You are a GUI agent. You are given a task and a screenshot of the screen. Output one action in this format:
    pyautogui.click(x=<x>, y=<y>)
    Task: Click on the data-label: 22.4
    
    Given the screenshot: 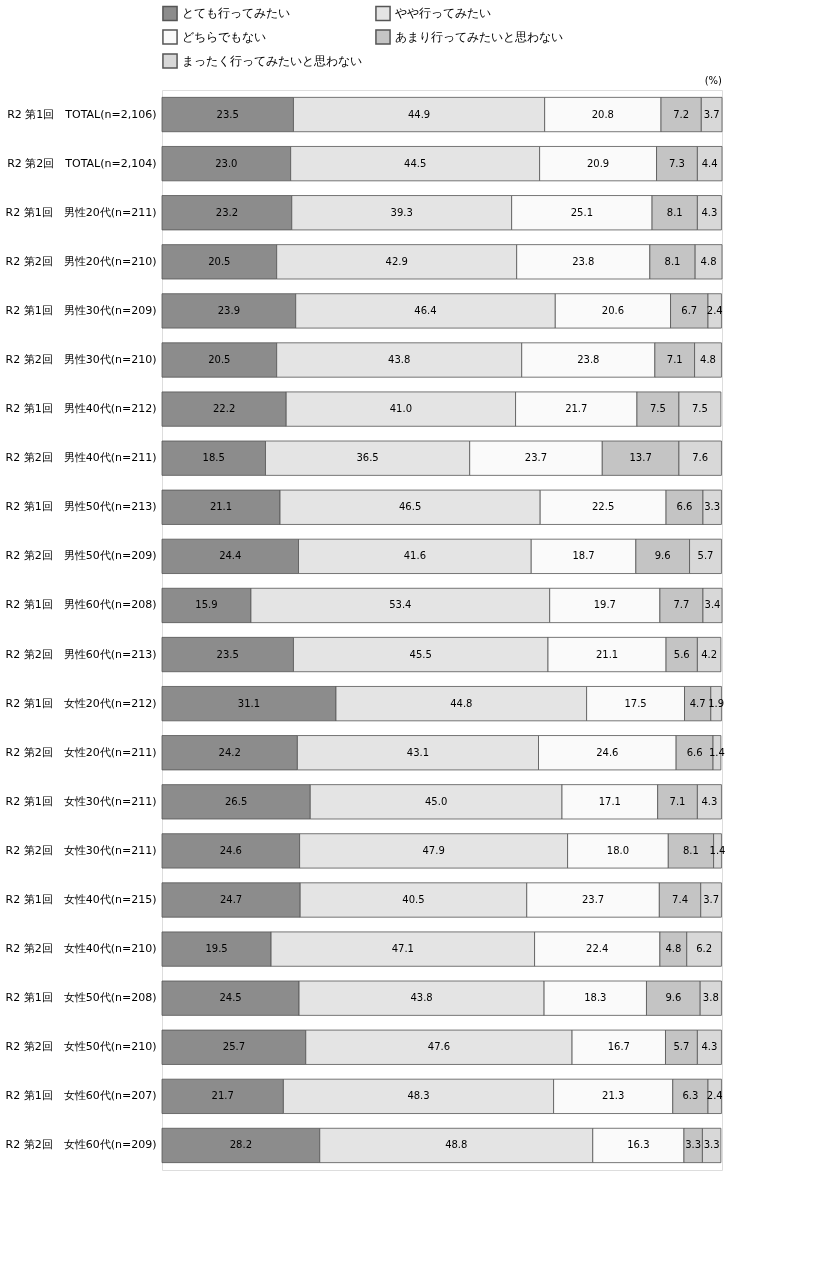 What is the action you would take?
    pyautogui.click(x=597, y=949)
    